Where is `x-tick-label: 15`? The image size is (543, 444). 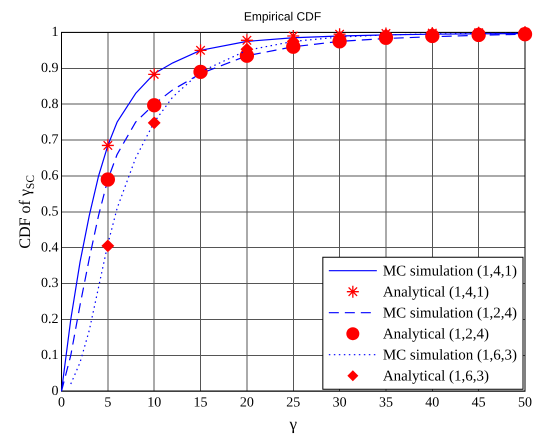 x-tick-label: 15 is located at coordinates (201, 402).